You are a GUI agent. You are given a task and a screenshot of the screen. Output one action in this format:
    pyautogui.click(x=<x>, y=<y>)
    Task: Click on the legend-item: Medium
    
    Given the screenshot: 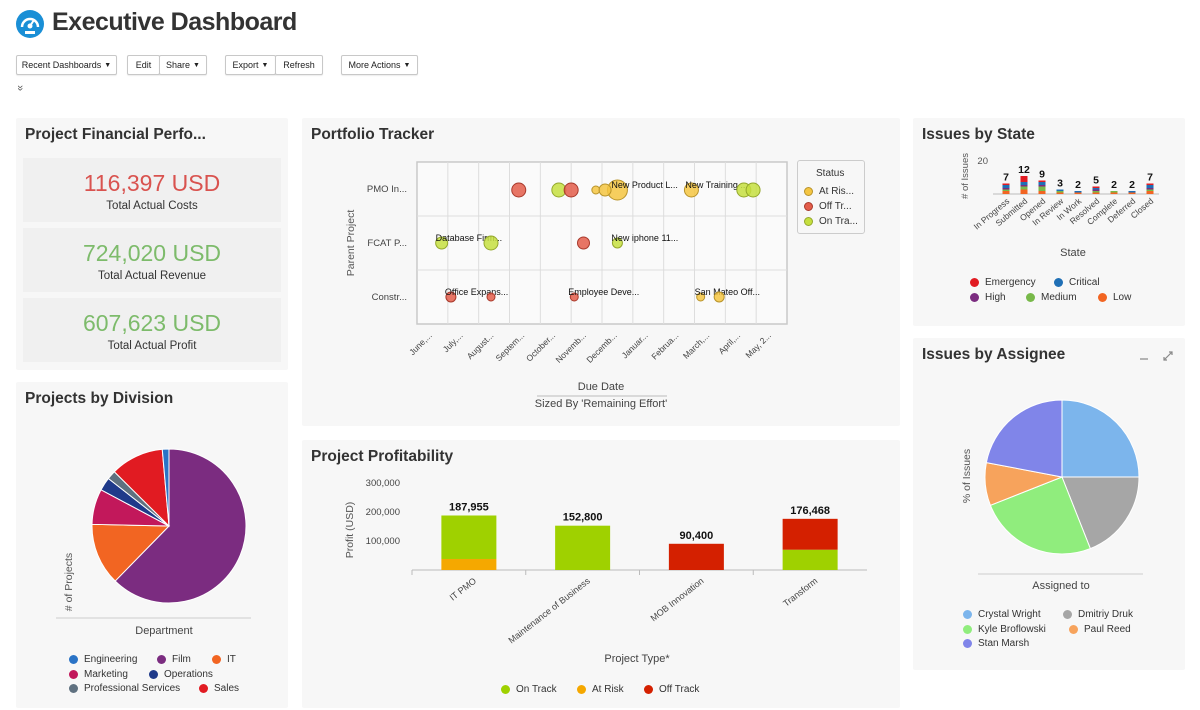 What is the action you would take?
    pyautogui.click(x=1051, y=297)
    